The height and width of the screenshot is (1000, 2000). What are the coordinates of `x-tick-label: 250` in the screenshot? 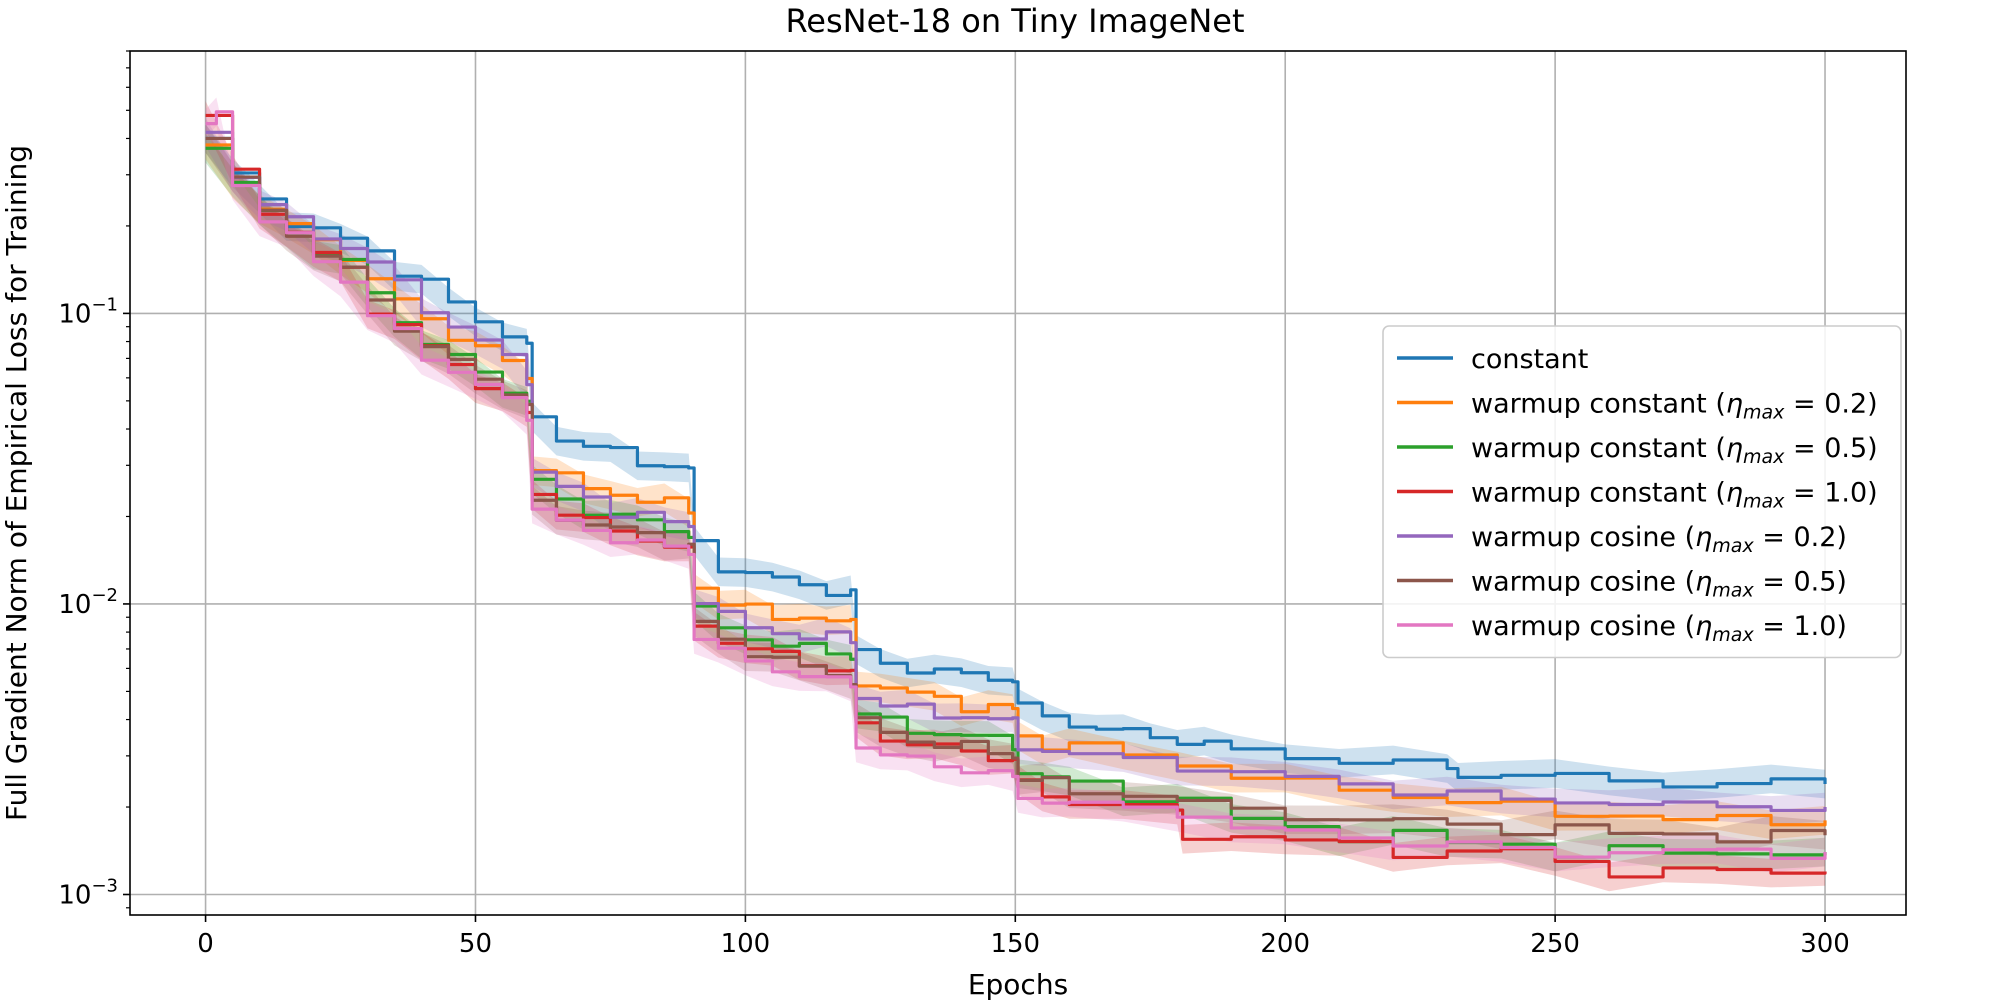 It's located at (1555, 944).